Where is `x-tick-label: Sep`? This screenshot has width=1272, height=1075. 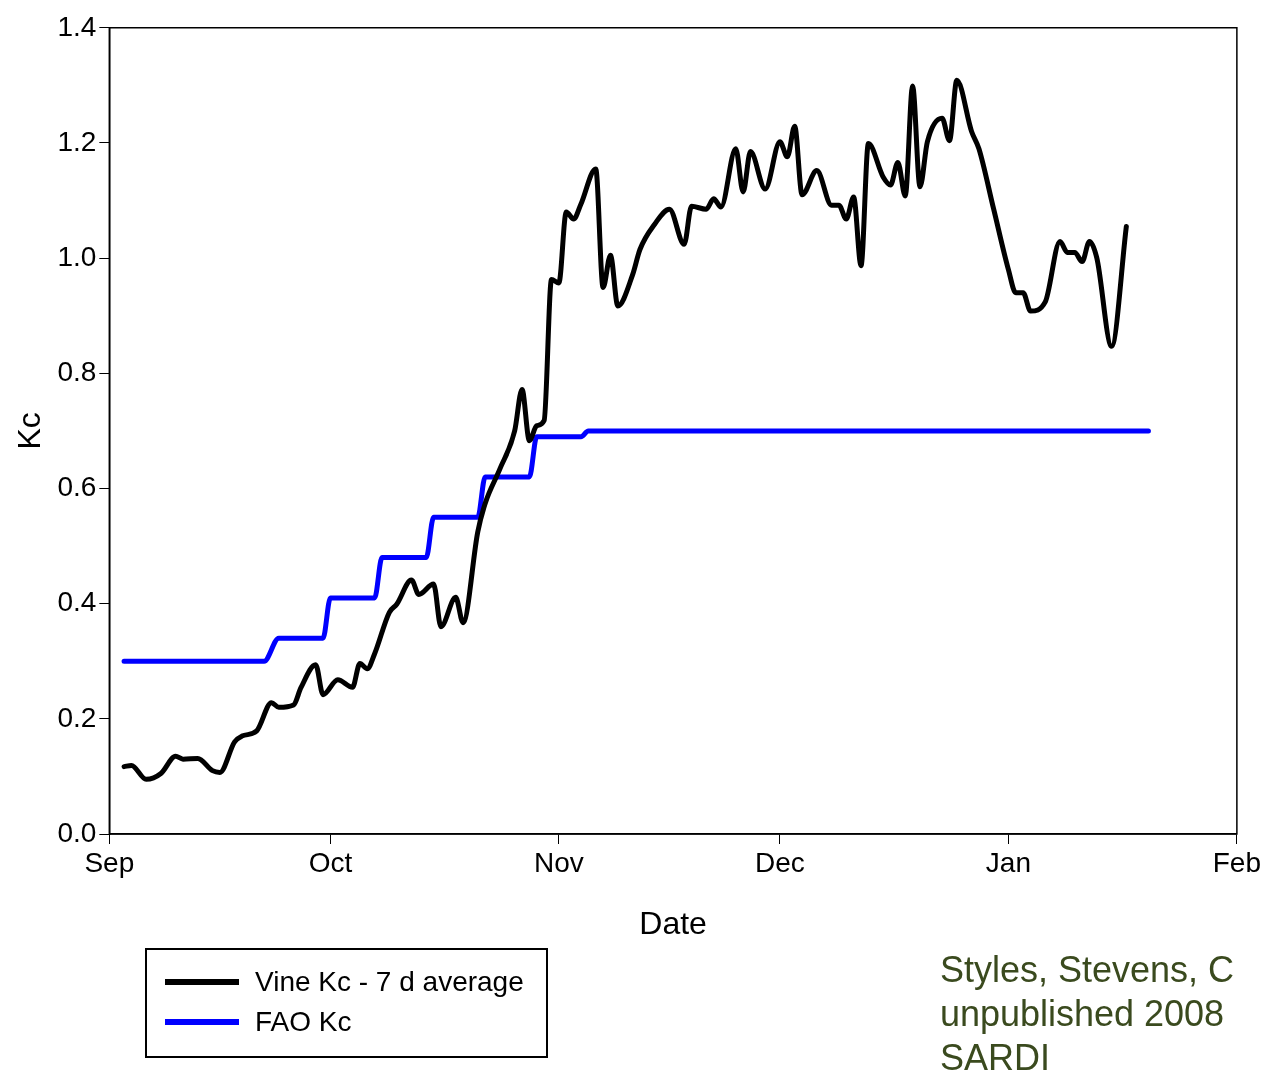
x-tick-label: Sep is located at coordinates (109, 862).